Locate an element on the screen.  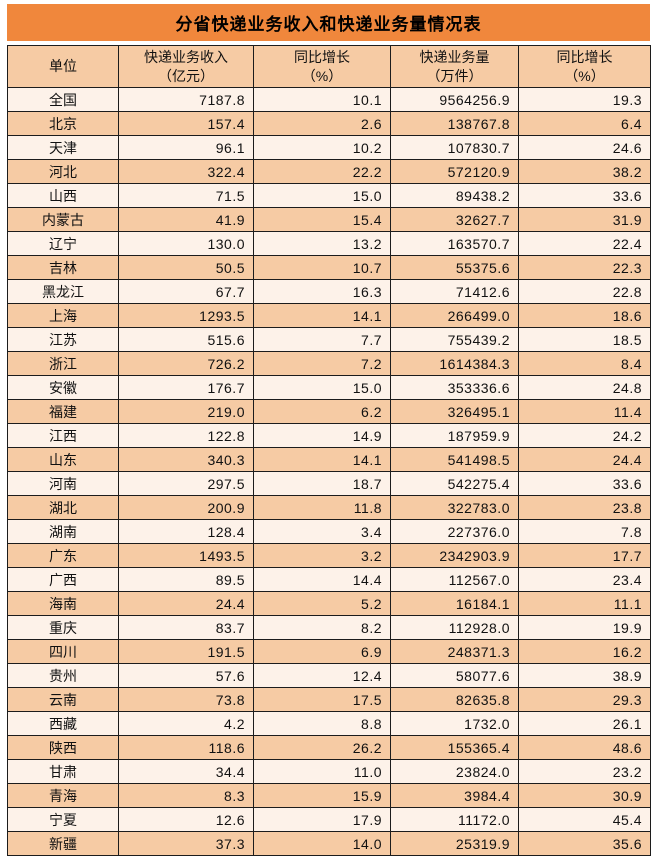
cell-revenue_growth: 15.0 is located at coordinates (322, 195).